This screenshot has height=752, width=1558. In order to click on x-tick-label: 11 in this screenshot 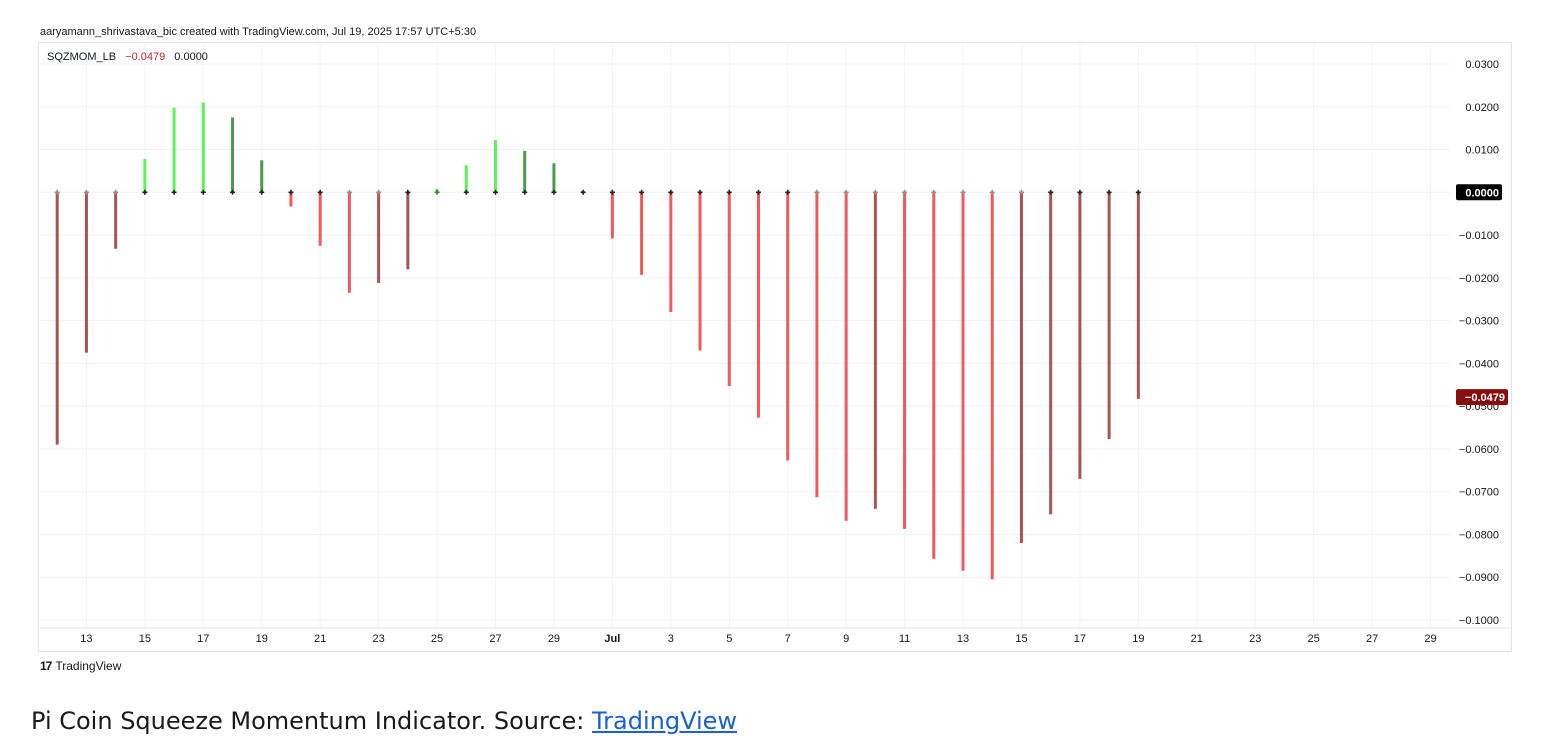, I will do `click(904, 639)`.